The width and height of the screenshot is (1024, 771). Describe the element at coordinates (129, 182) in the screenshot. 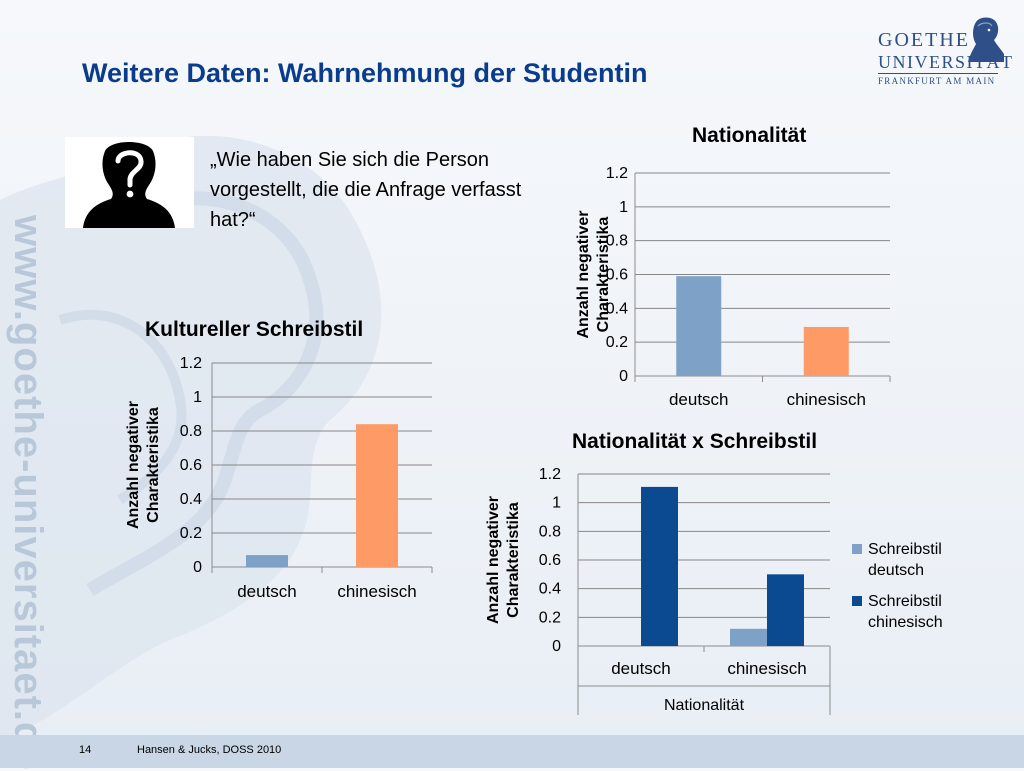

I see `anonymous-person-question-mark-icon` at that location.